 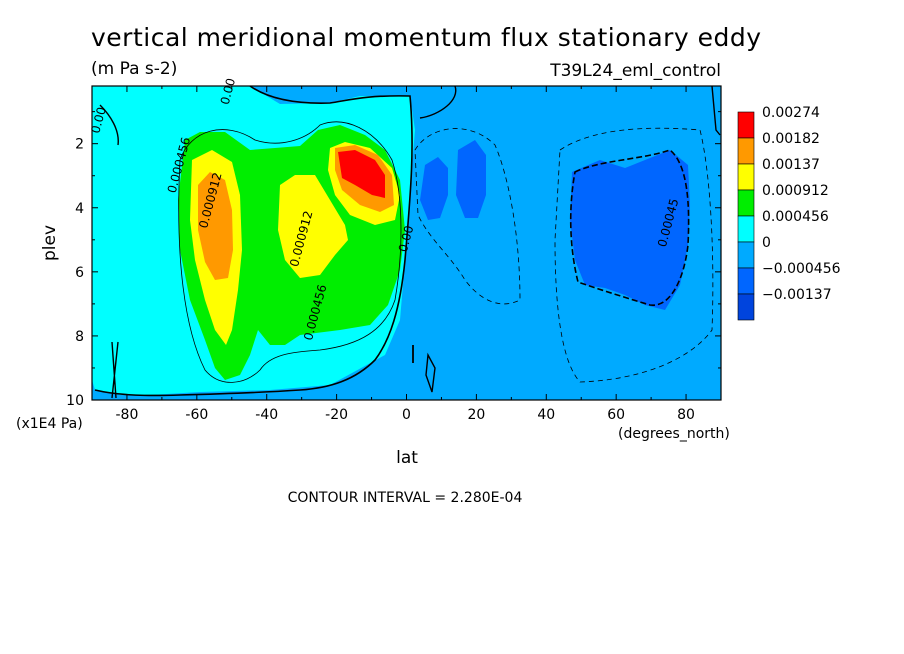 I want to click on contour-fill-neg-subtropics-b, so click(x=471, y=179).